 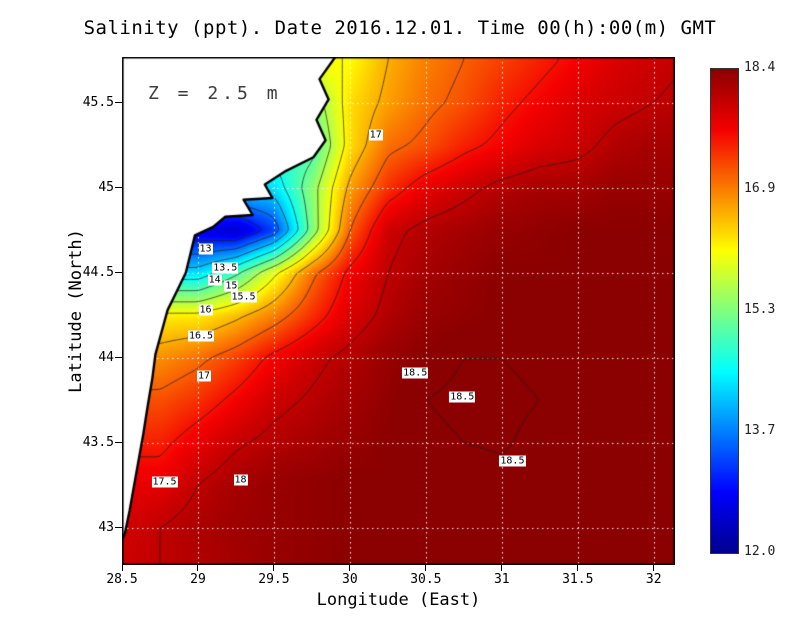 I want to click on x-tick-label: 29, so click(x=198, y=579).